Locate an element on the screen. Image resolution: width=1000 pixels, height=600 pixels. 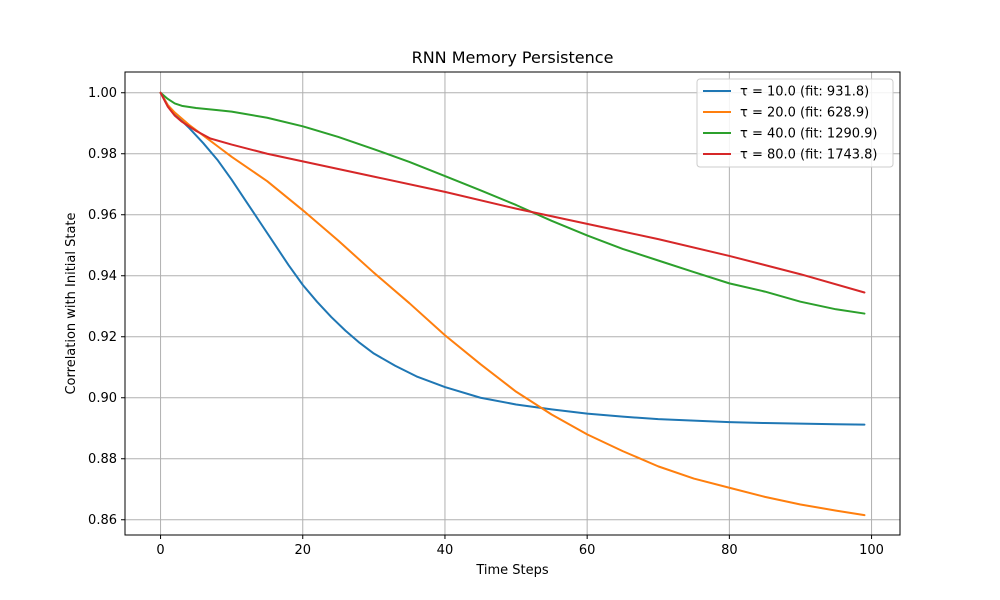
legend-box is located at coordinates (795, 123).